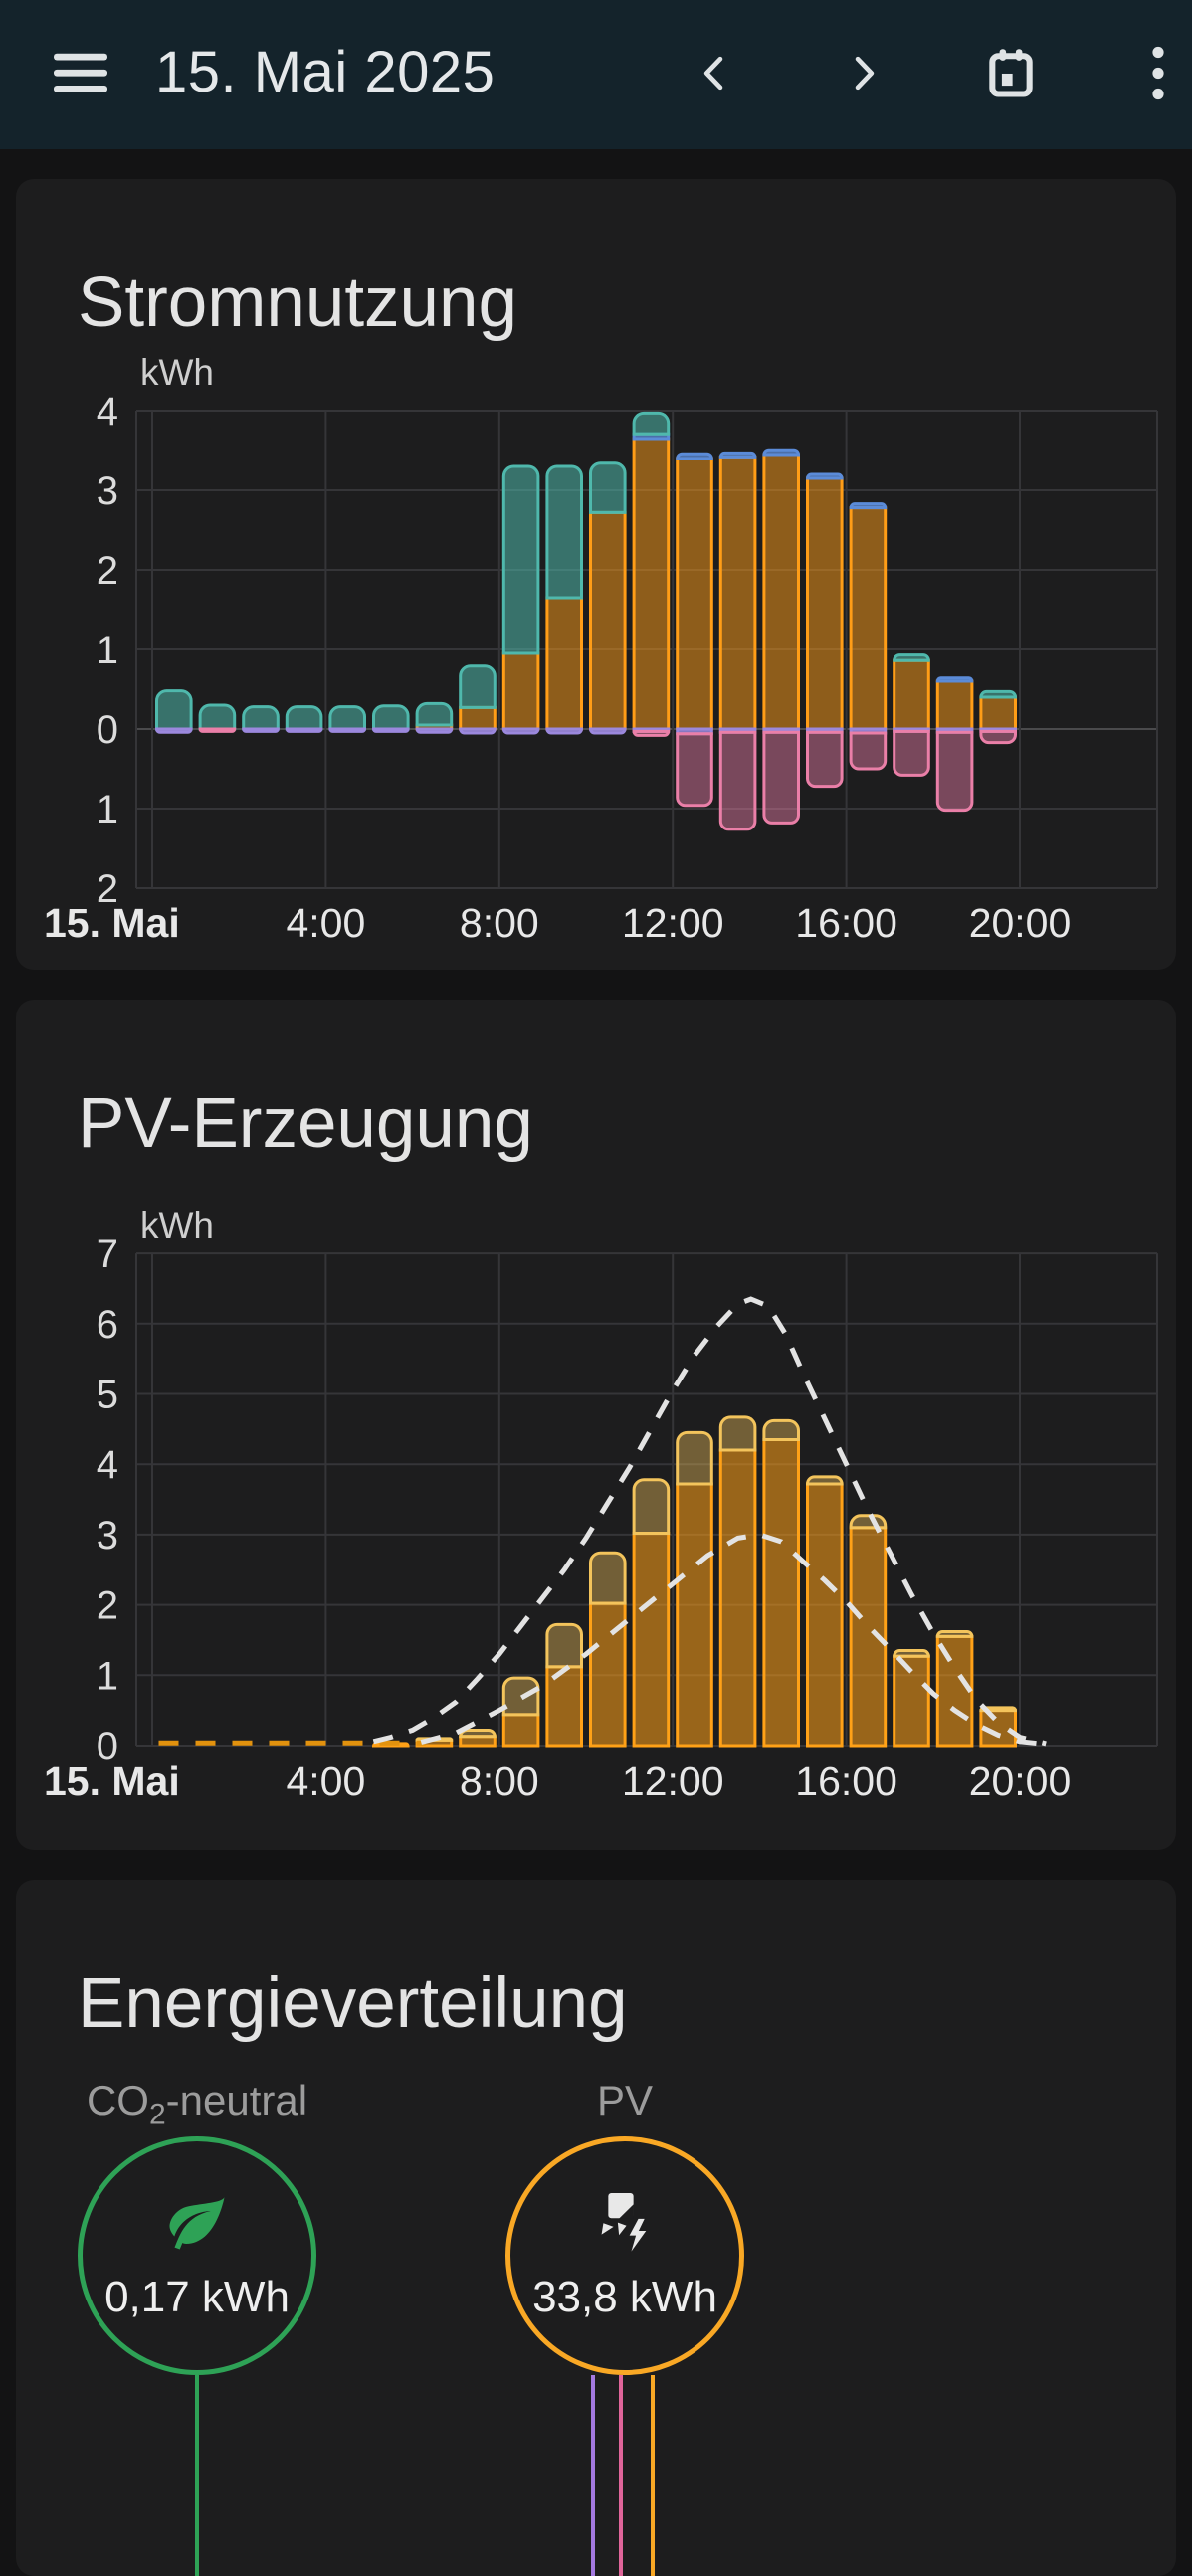 The height and width of the screenshot is (2576, 1192). I want to click on y-tick-label: 4, so click(108, 412).